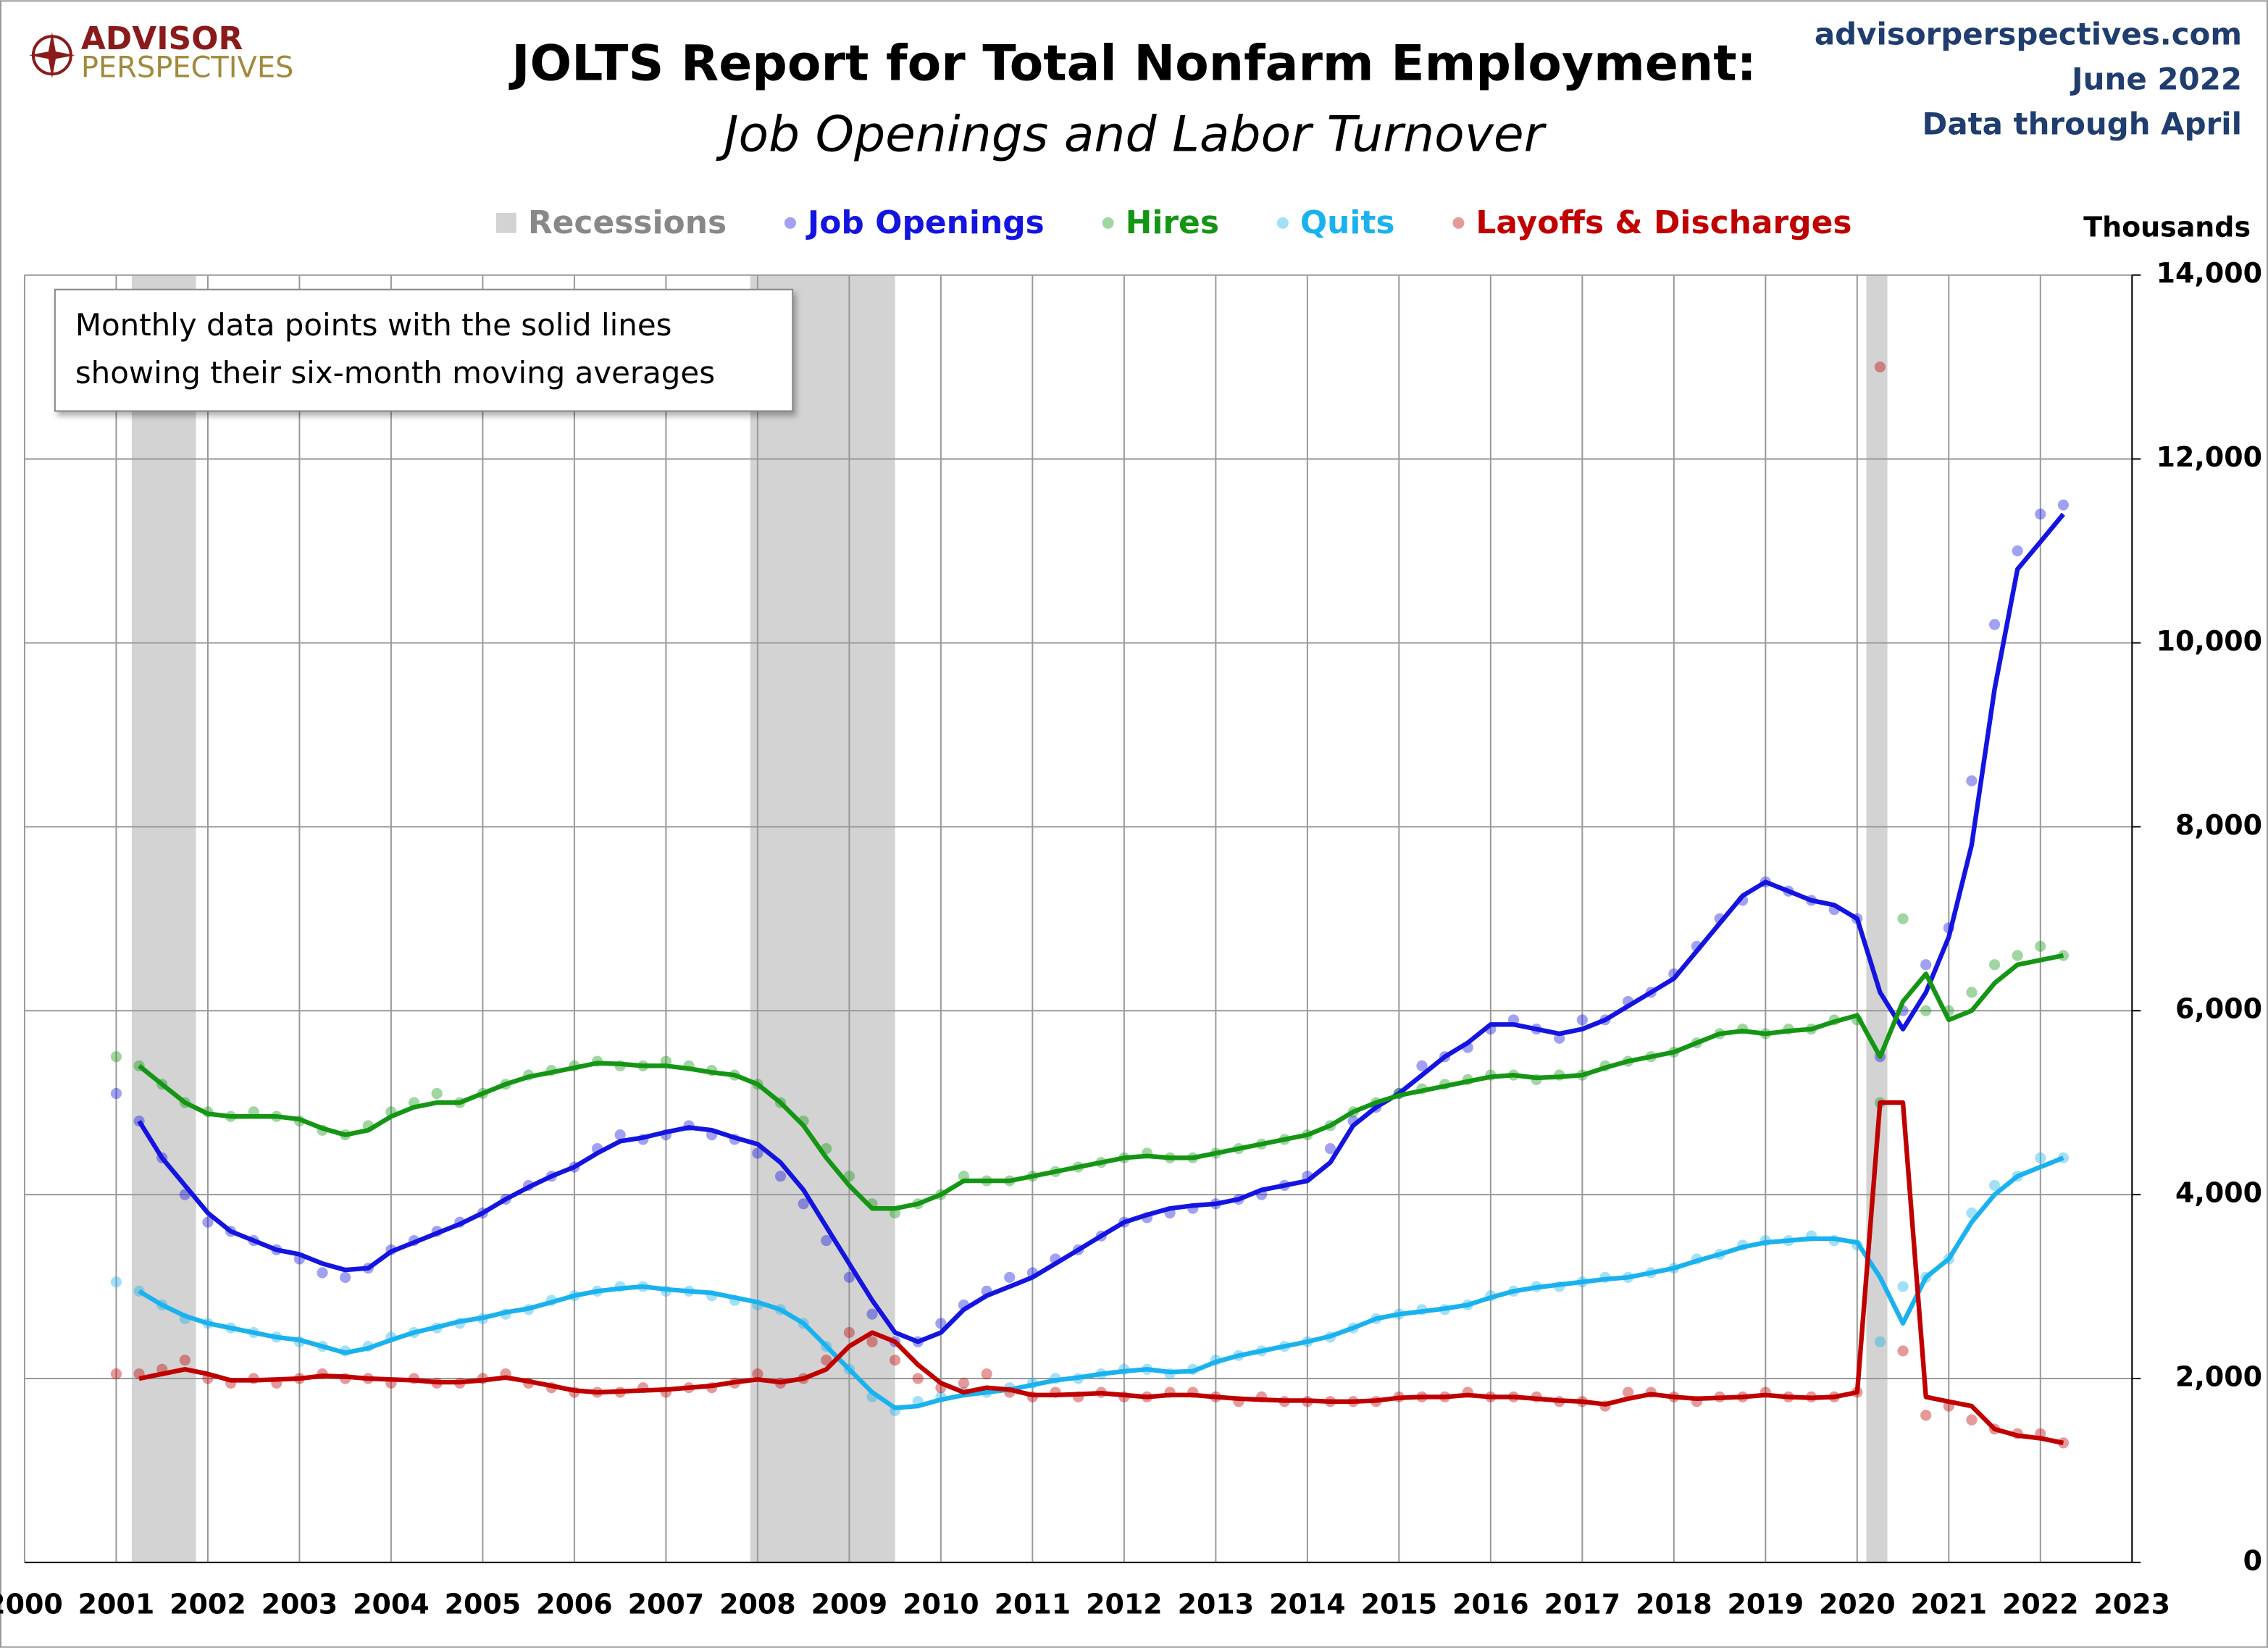  What do you see at coordinates (941, 1604) in the screenshot?
I see `x-tick-label: 2010` at bounding box center [941, 1604].